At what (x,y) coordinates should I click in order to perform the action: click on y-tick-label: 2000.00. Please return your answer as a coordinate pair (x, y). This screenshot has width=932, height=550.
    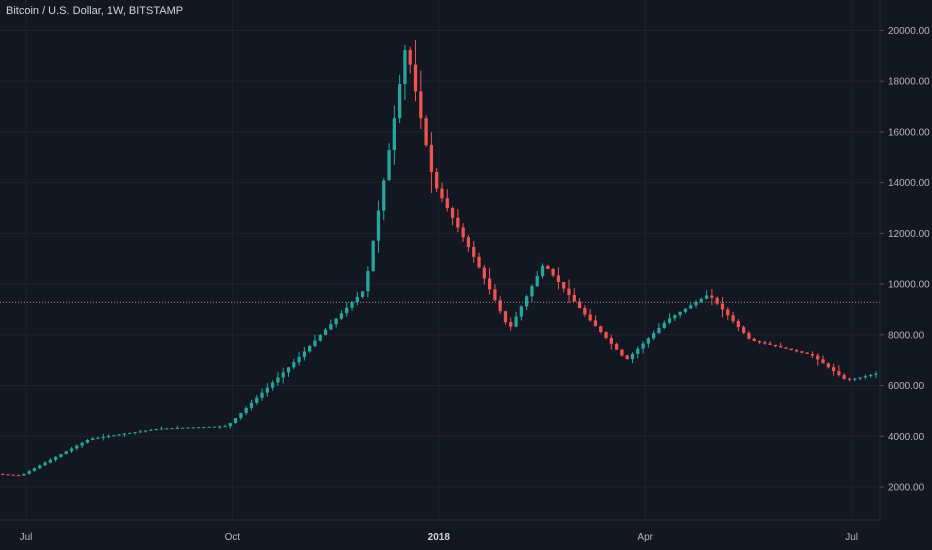
    Looking at the image, I should click on (906, 488).